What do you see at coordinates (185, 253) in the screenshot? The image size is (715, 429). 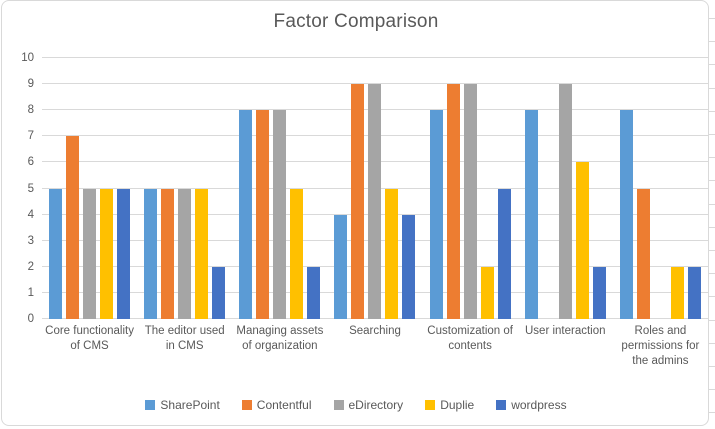 I see `bar-edirectory-cat2` at bounding box center [185, 253].